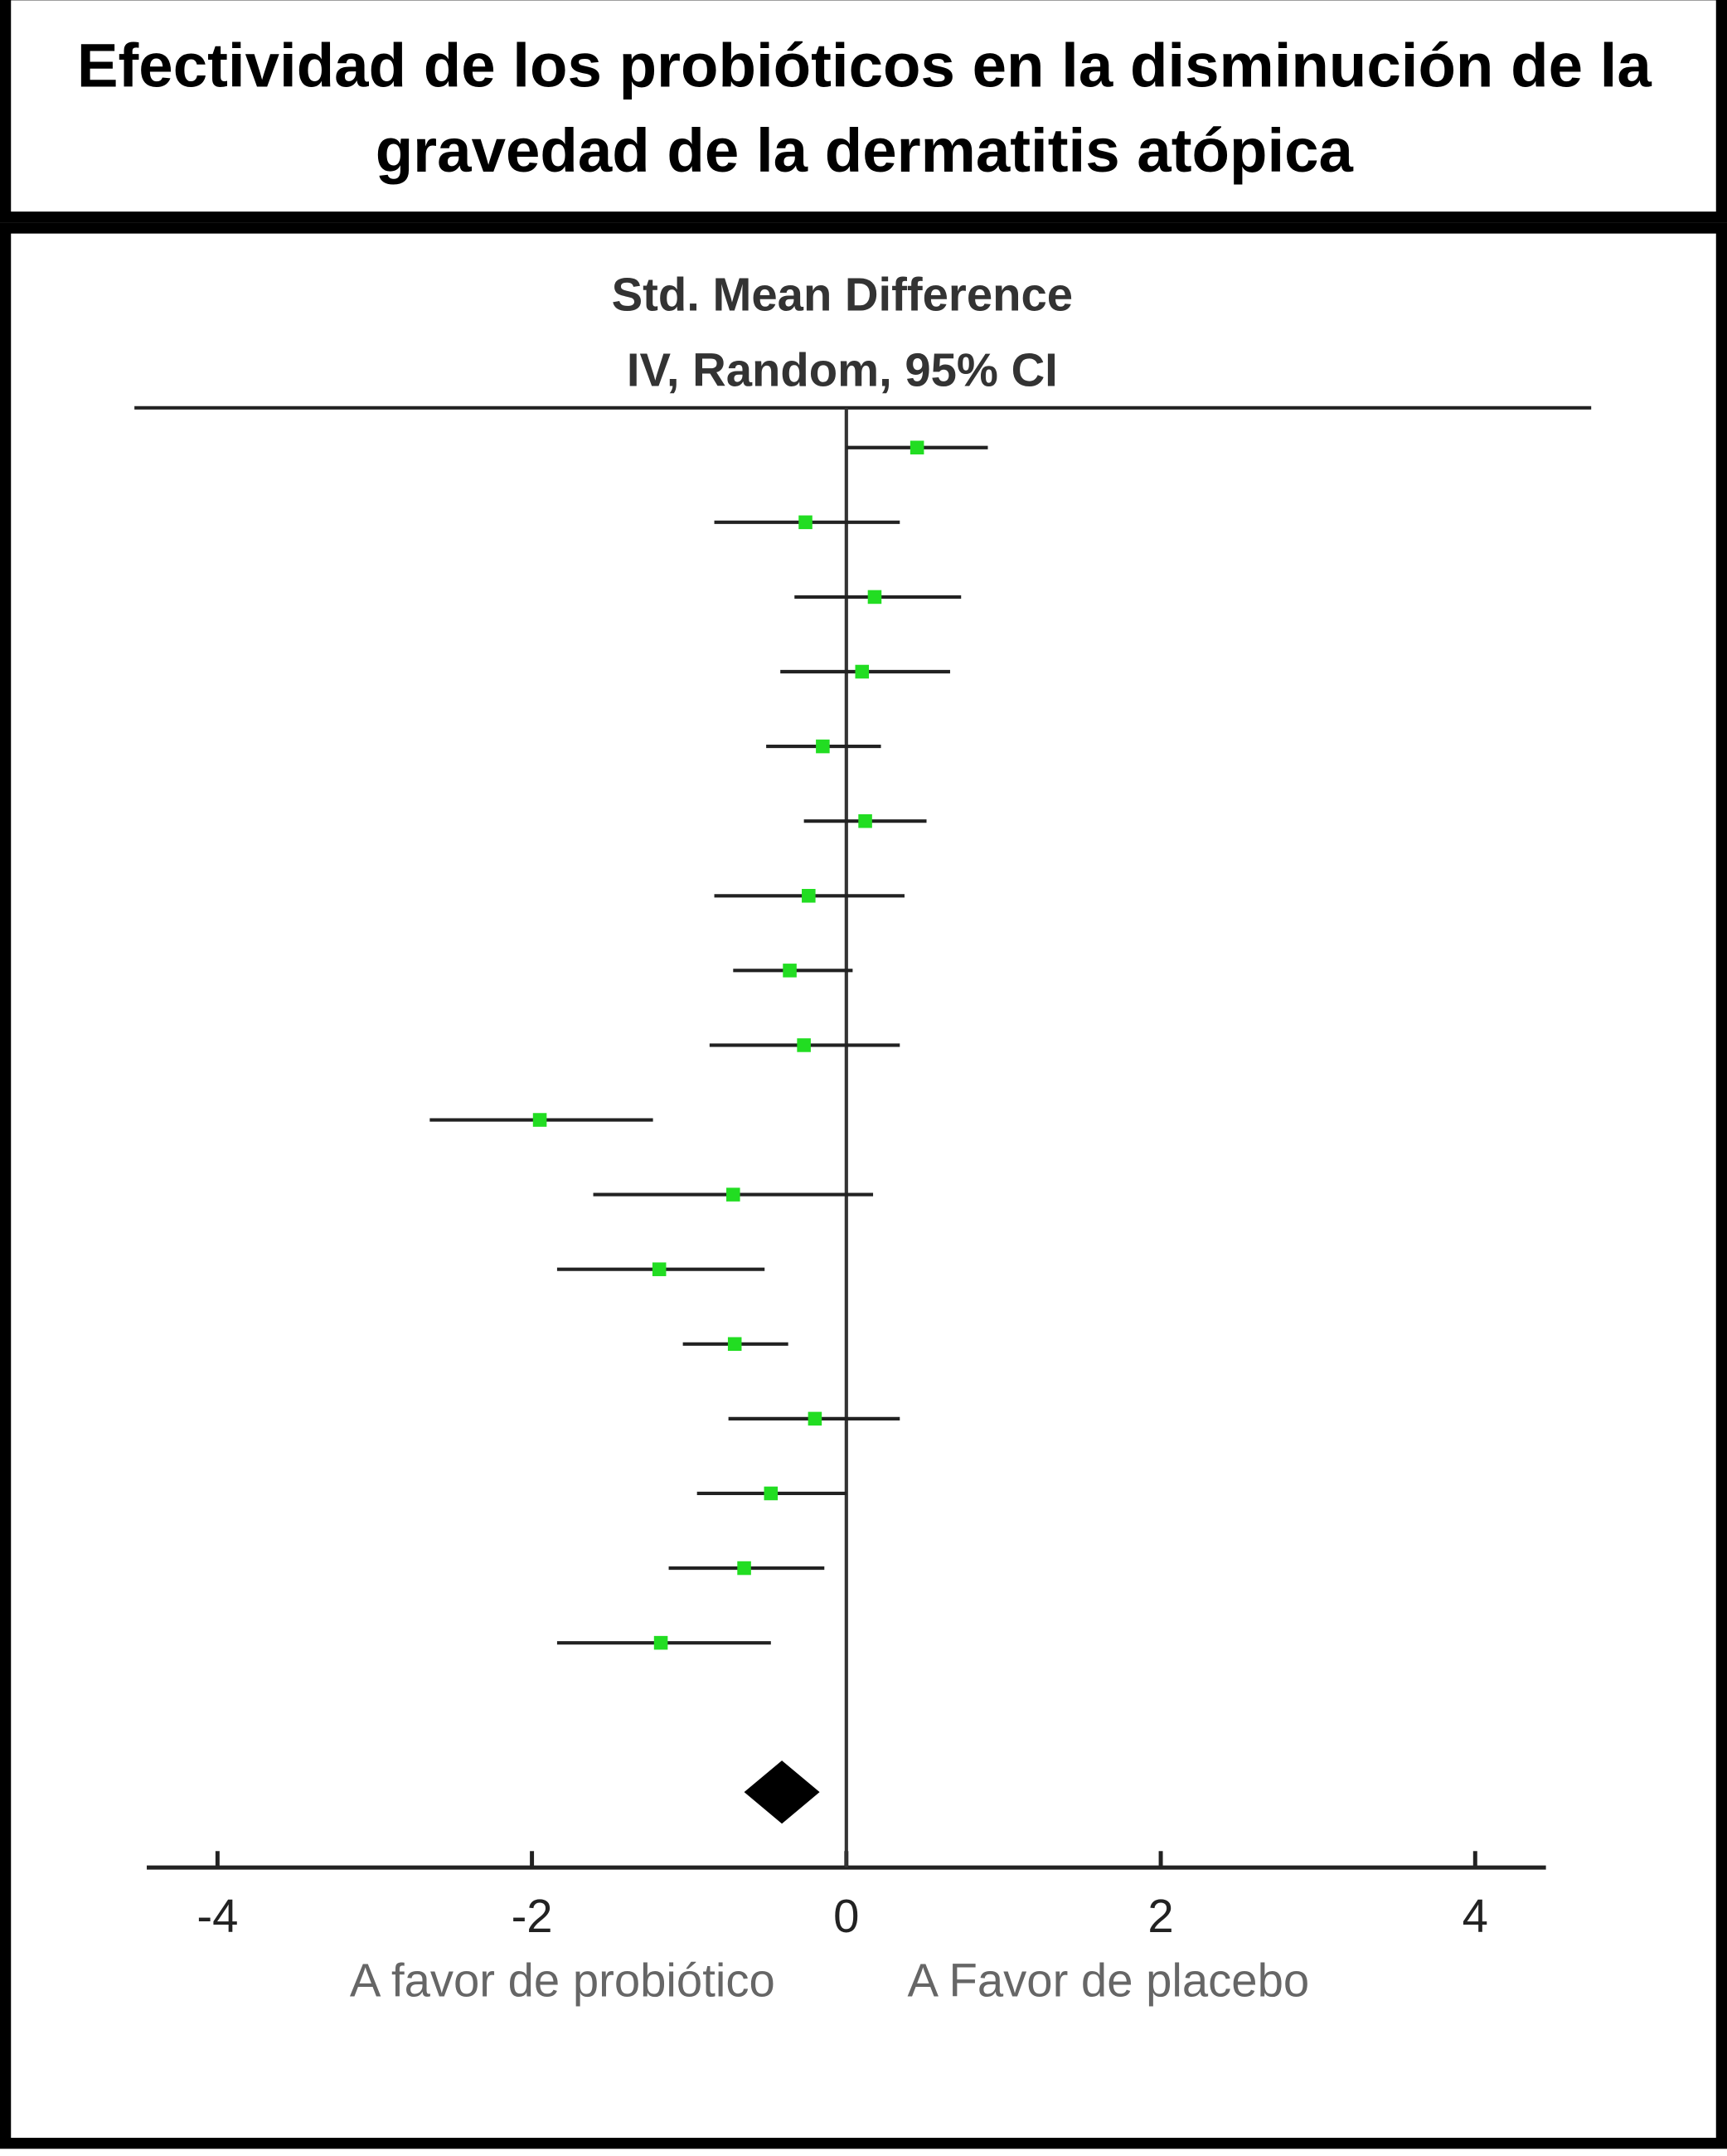  Describe the element at coordinates (1108, 1980) in the screenshot. I see `right-label: A Favor de placebo` at that location.